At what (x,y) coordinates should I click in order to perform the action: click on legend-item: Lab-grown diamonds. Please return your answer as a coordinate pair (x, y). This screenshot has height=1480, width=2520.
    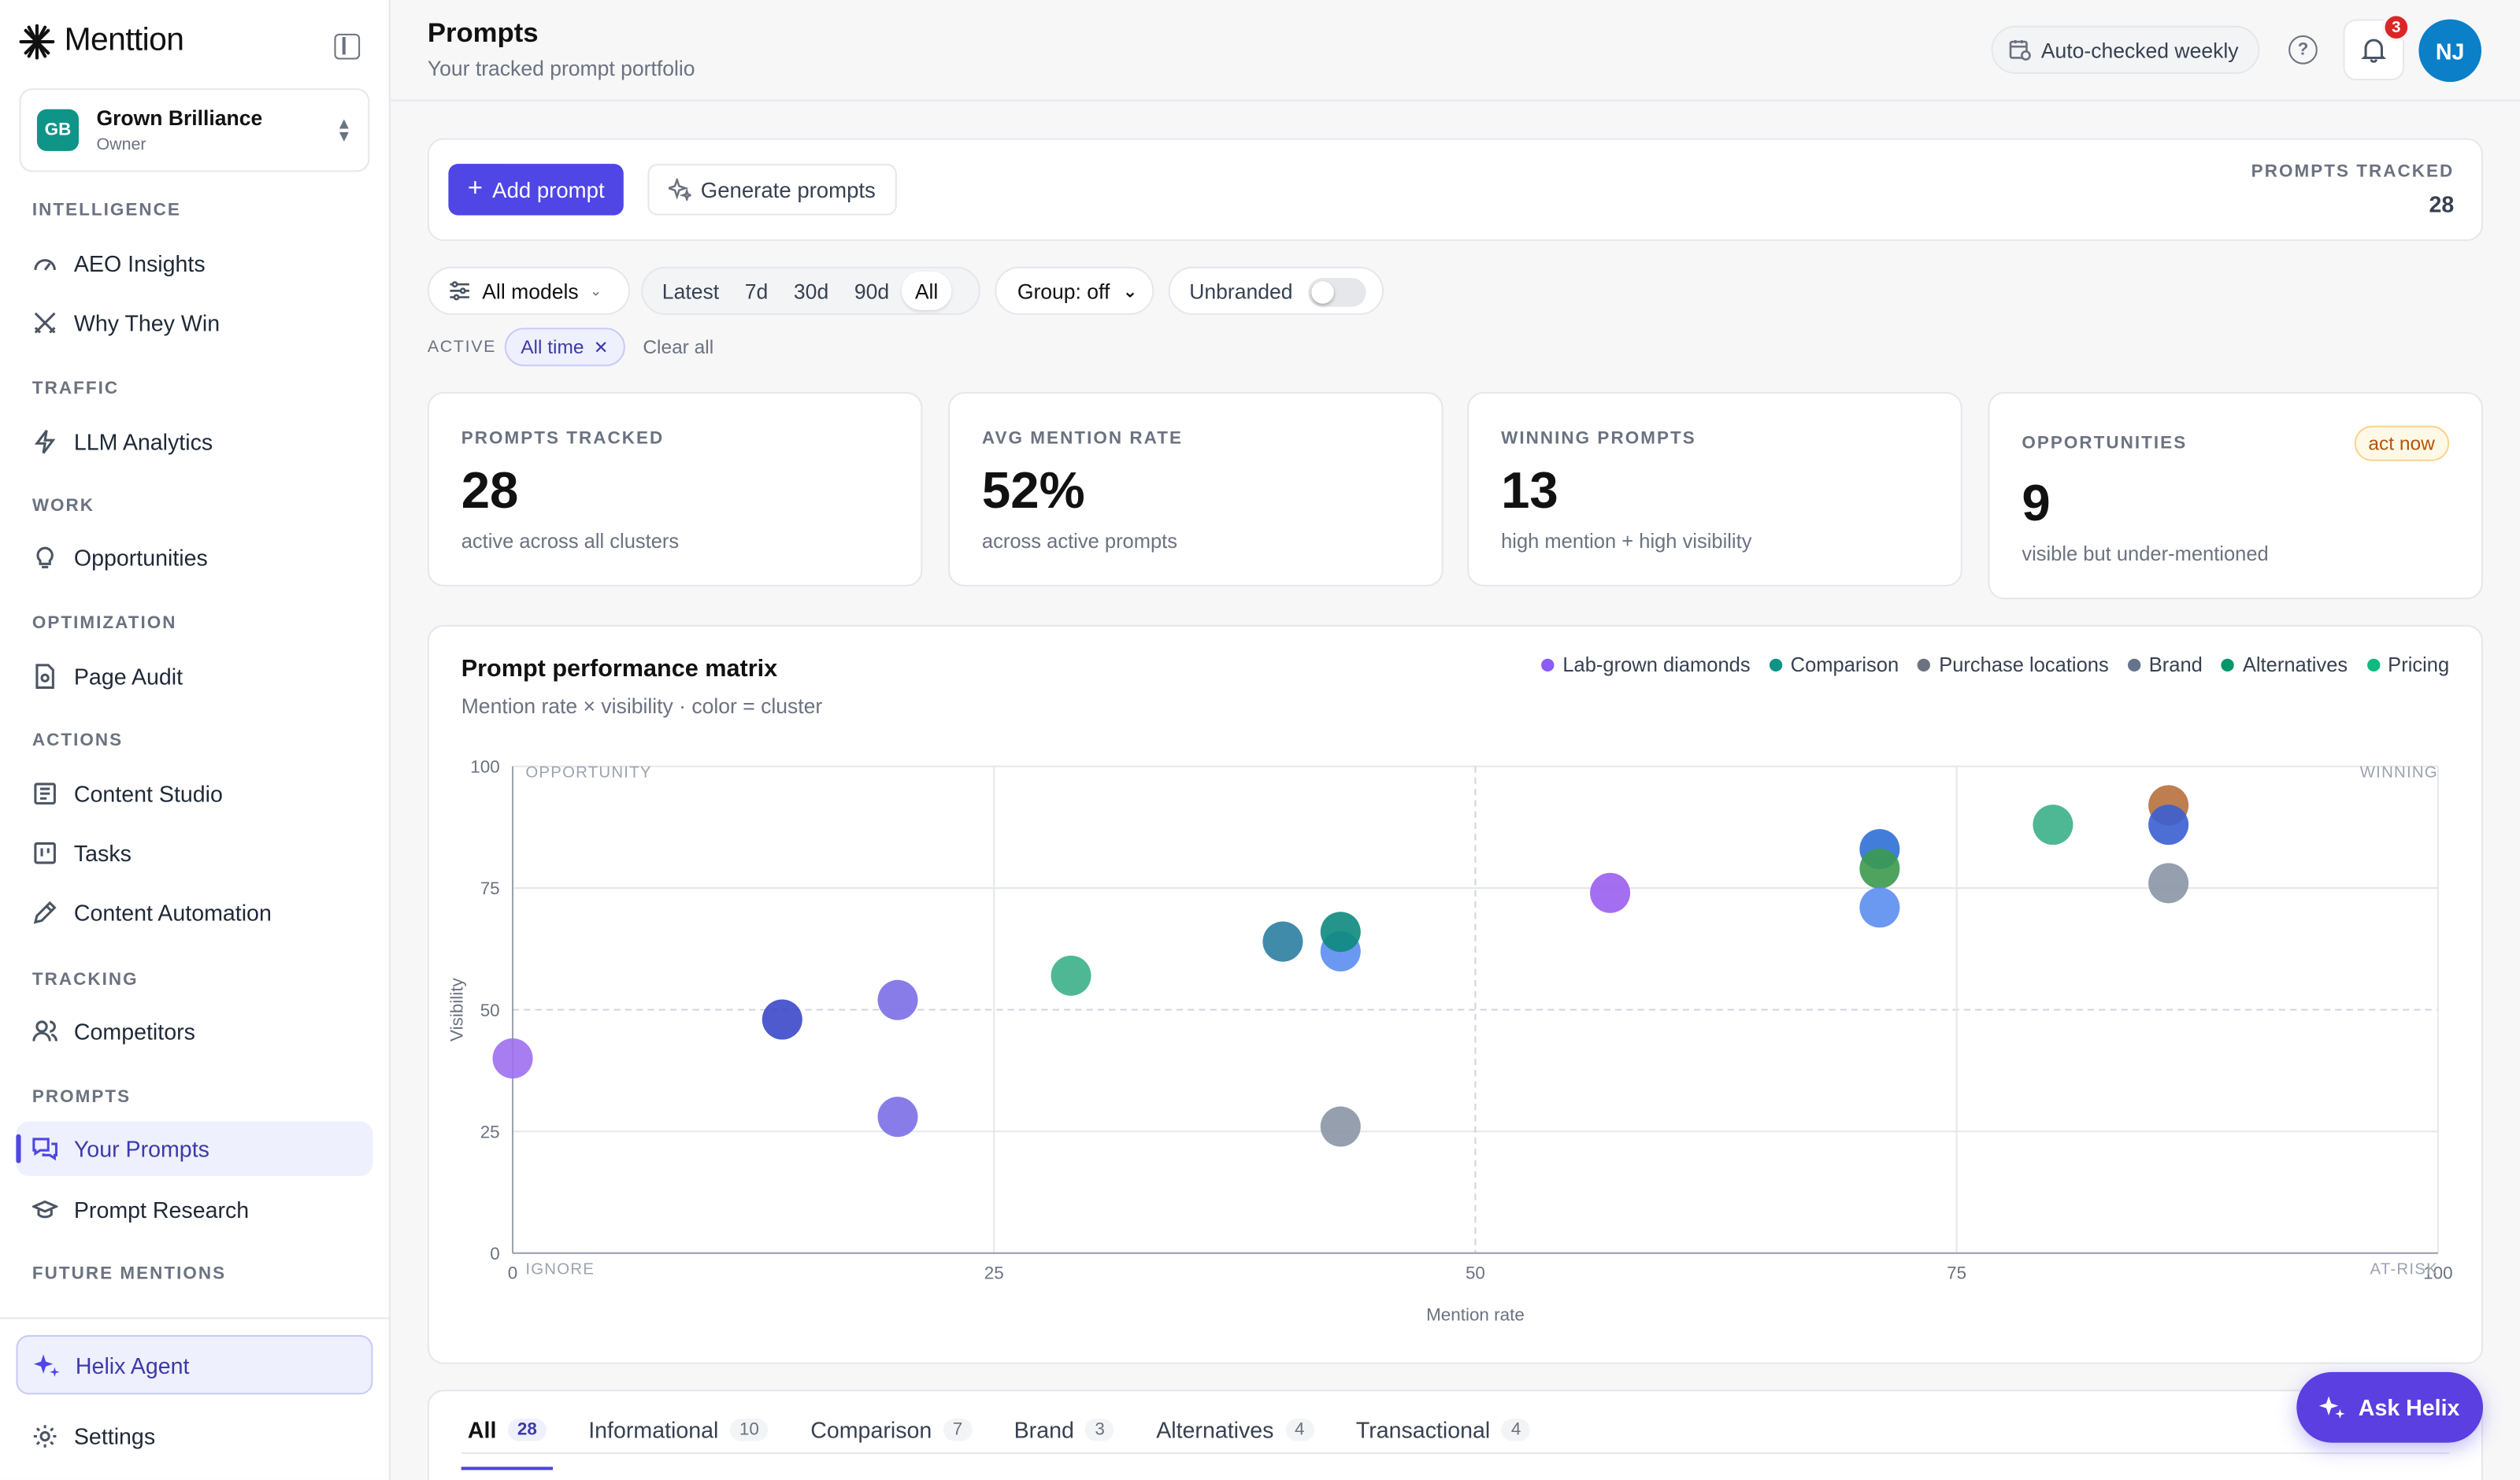
    Looking at the image, I should click on (1646, 665).